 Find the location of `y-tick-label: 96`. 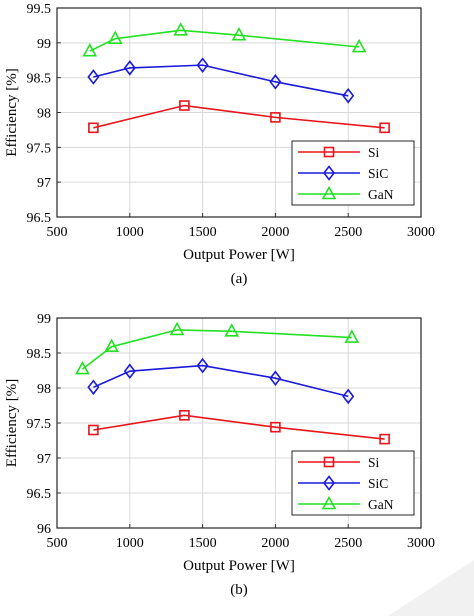

y-tick-label: 96 is located at coordinates (44, 529).